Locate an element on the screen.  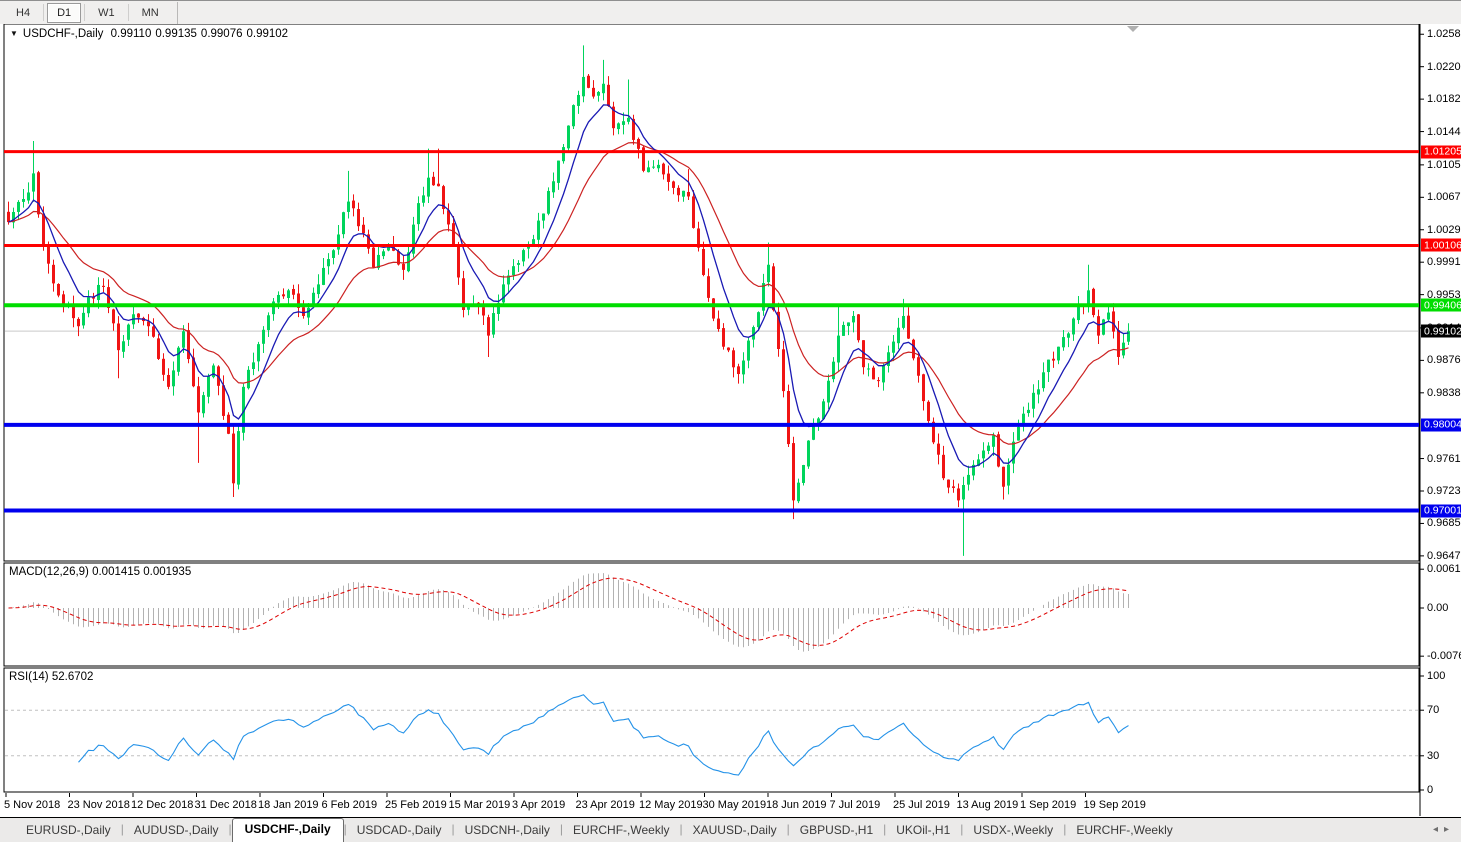
rsi-indicator-label: RSI(14) 52.6702 is located at coordinates (51, 677).